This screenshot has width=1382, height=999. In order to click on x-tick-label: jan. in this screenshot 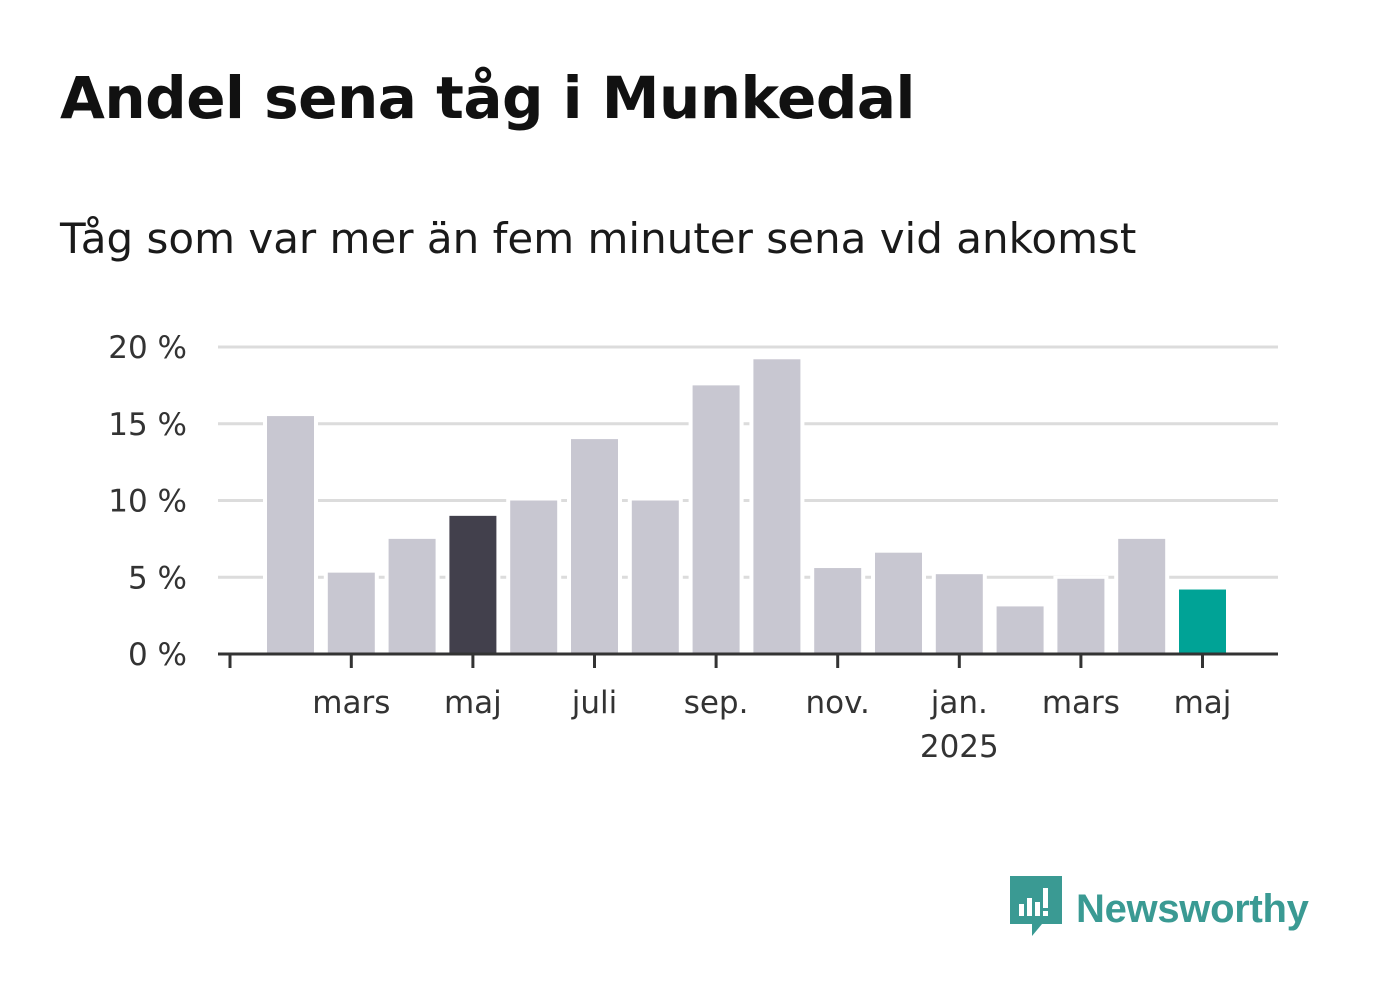, I will do `click(959, 703)`.